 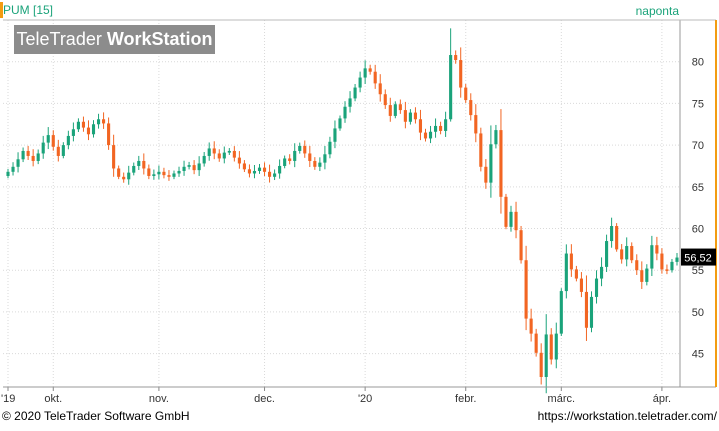 What do you see at coordinates (657, 11) in the screenshot?
I see `interval-label: naponta` at bounding box center [657, 11].